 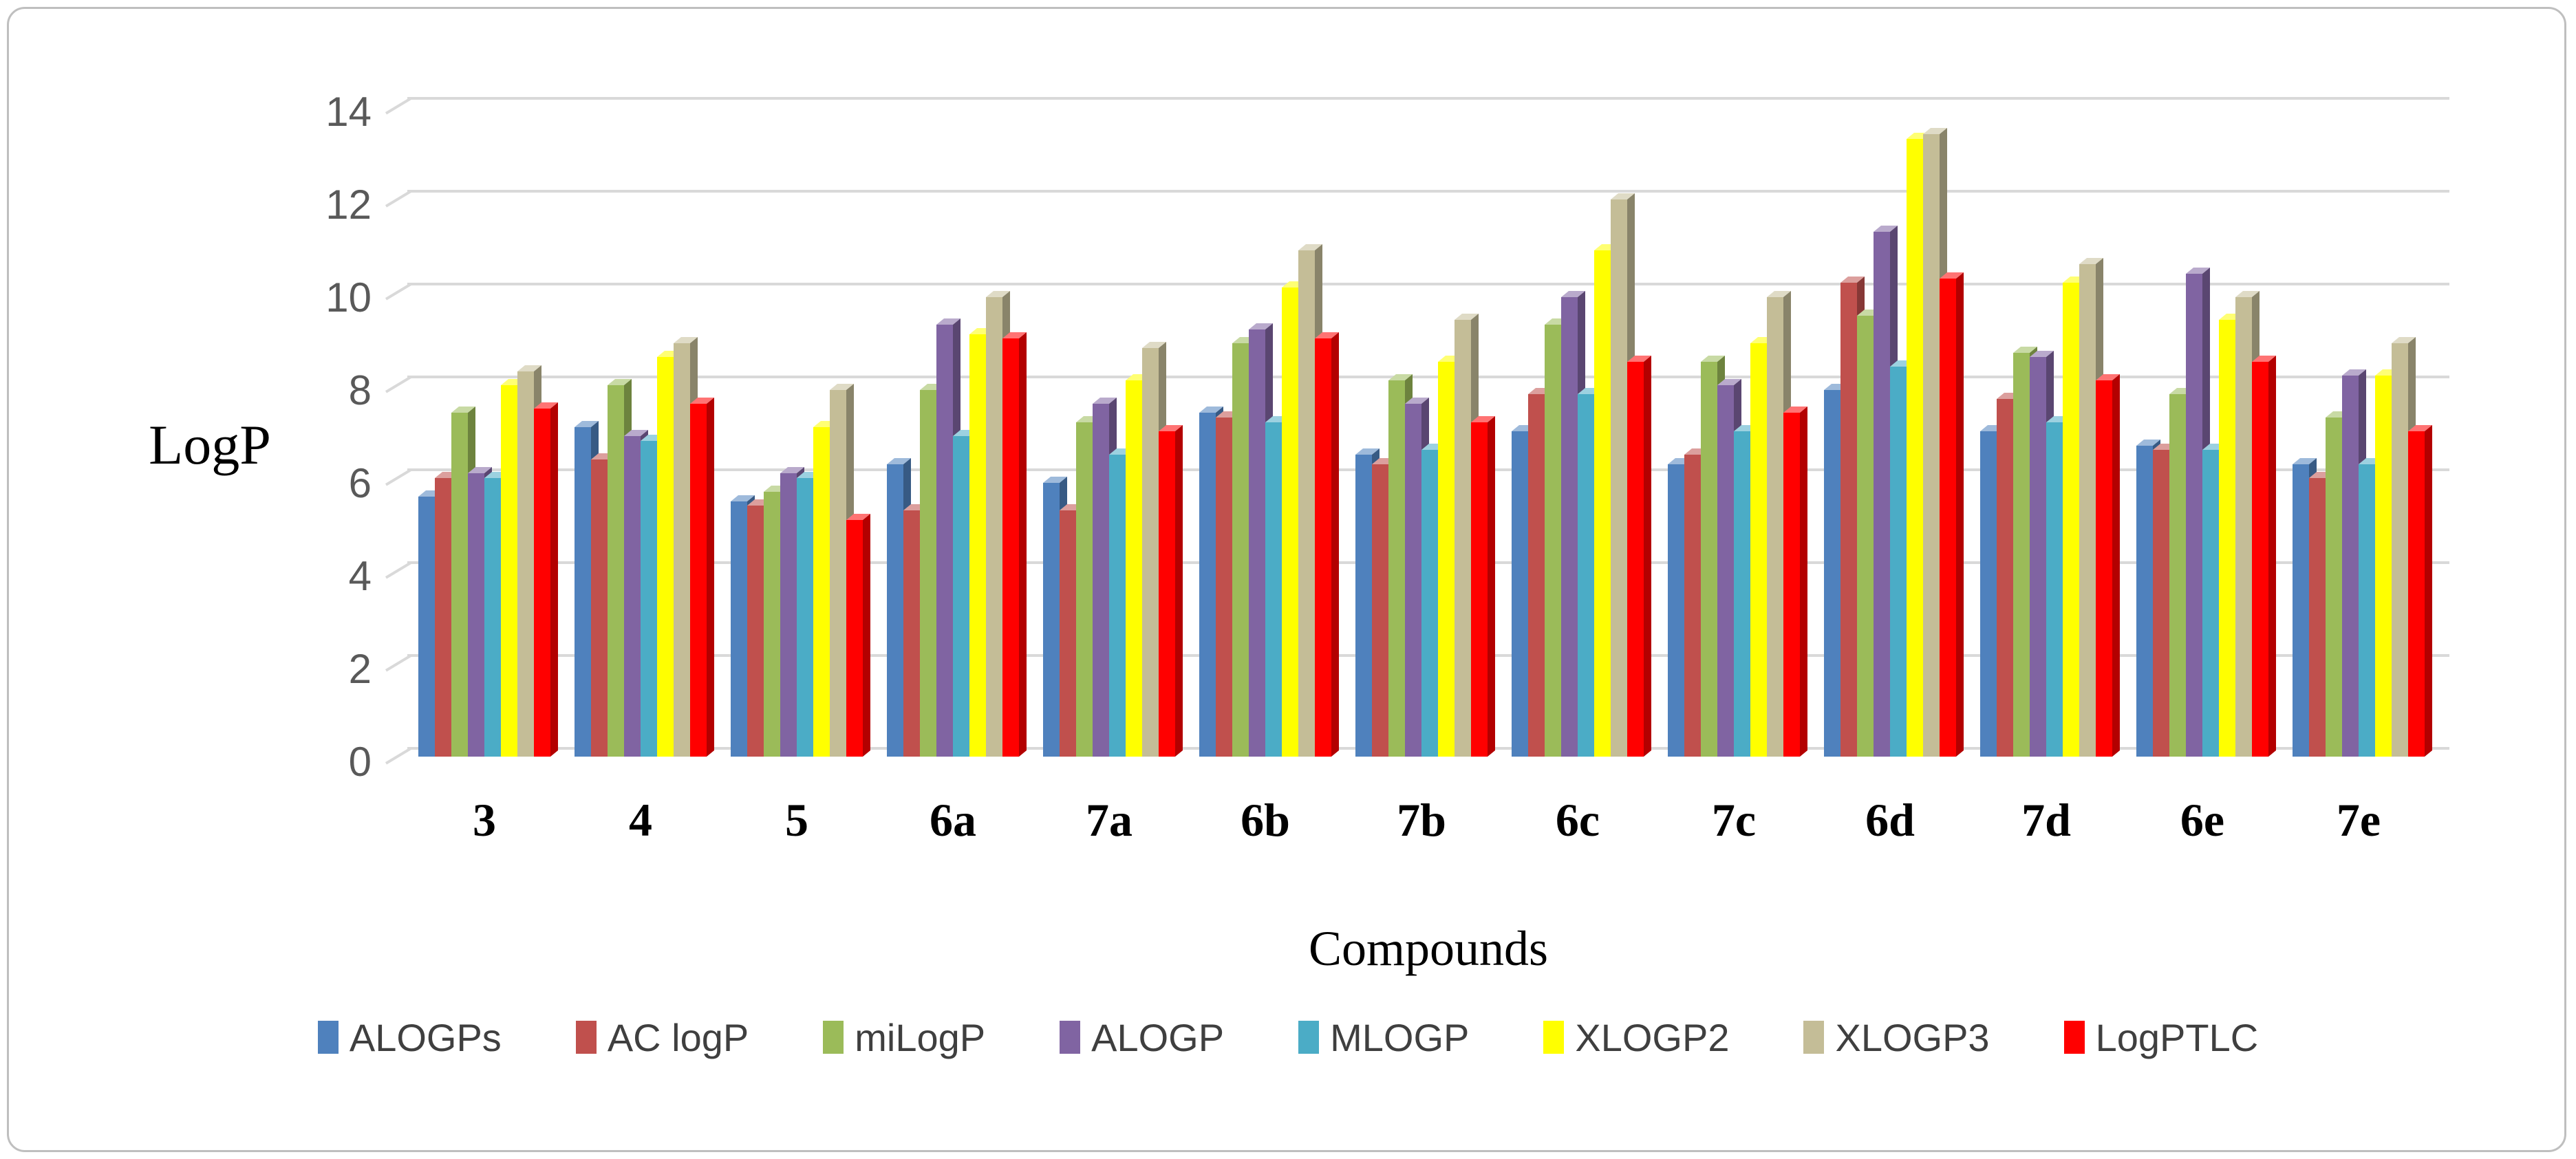 I want to click on legend-item: ALOGP, so click(x=1142, y=1037).